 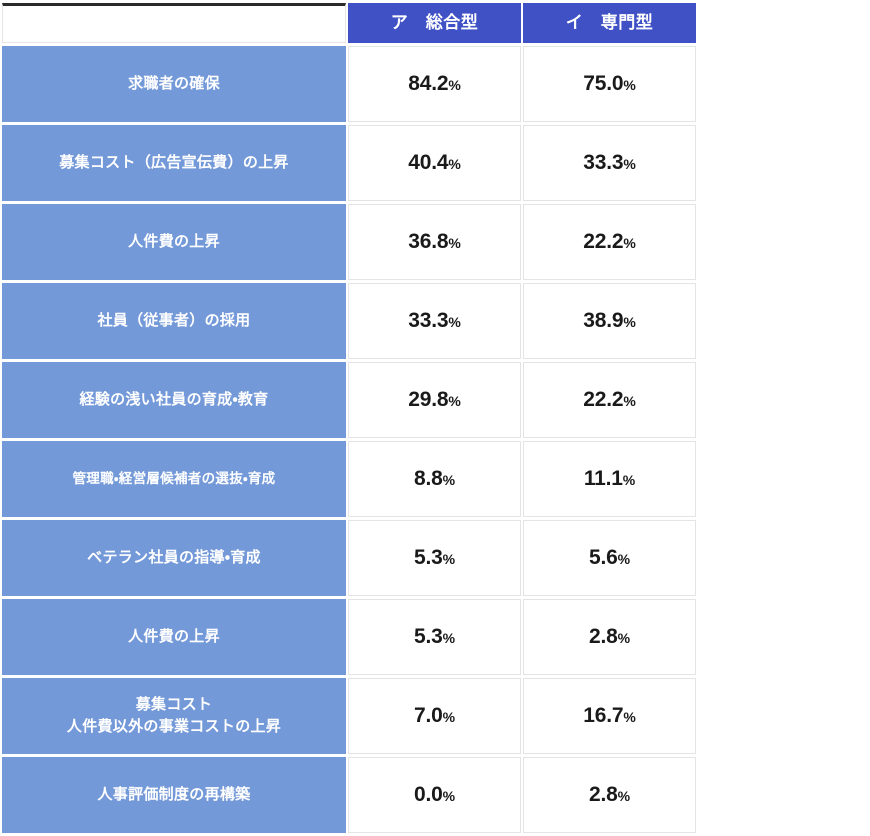 I want to click on table-row: 人件費の上昇 36.8% 22.2%, so click(x=349, y=242).